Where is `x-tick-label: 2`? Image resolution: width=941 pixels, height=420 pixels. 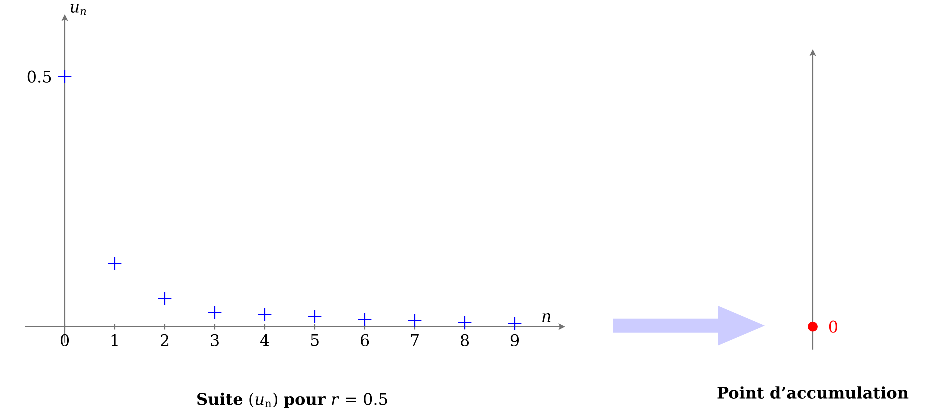
x-tick-label: 2 is located at coordinates (165, 340).